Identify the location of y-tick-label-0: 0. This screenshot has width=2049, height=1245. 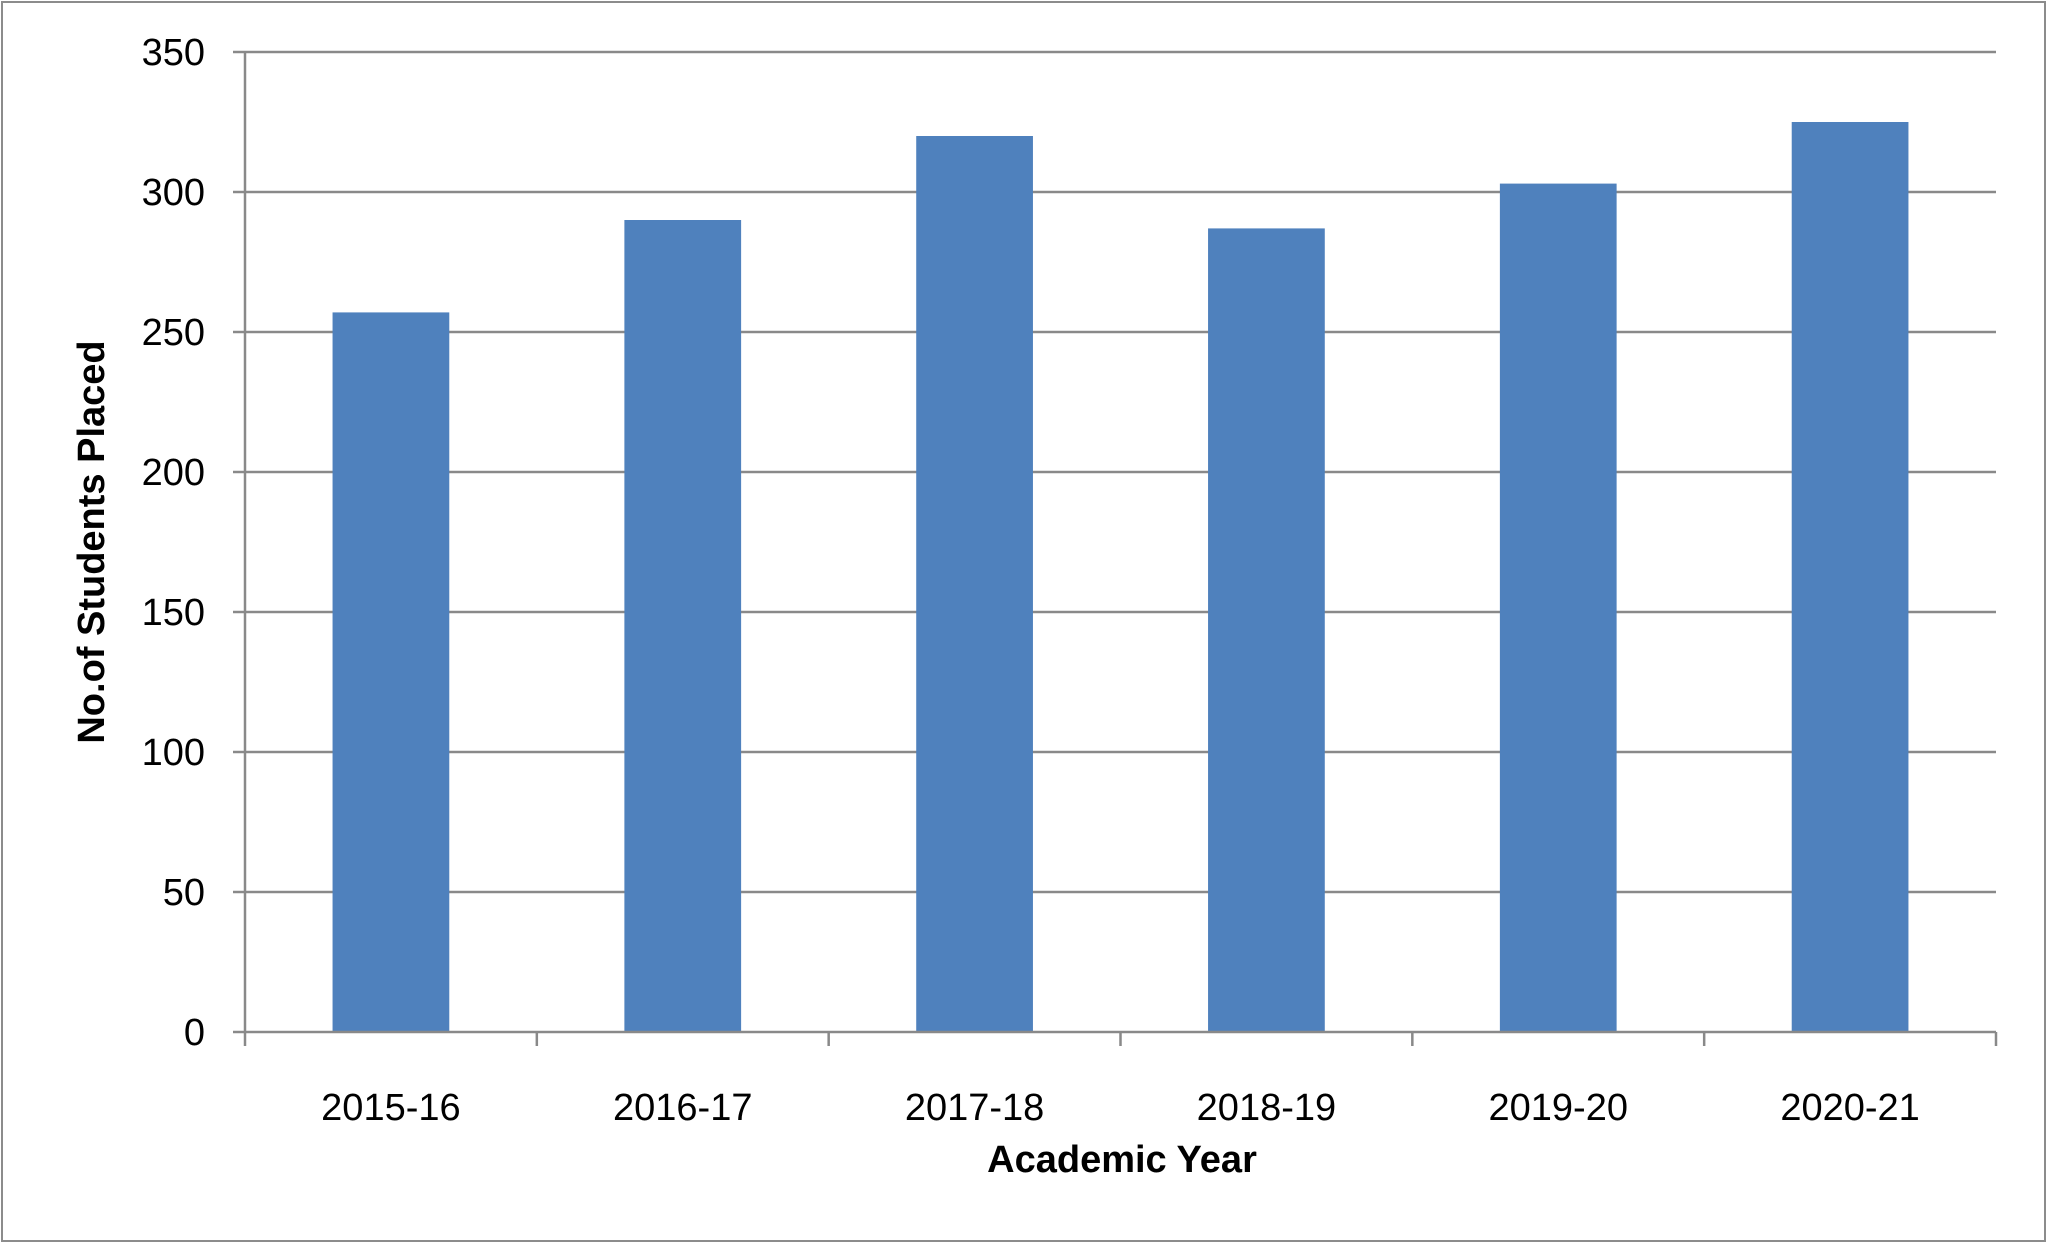
(194, 1033).